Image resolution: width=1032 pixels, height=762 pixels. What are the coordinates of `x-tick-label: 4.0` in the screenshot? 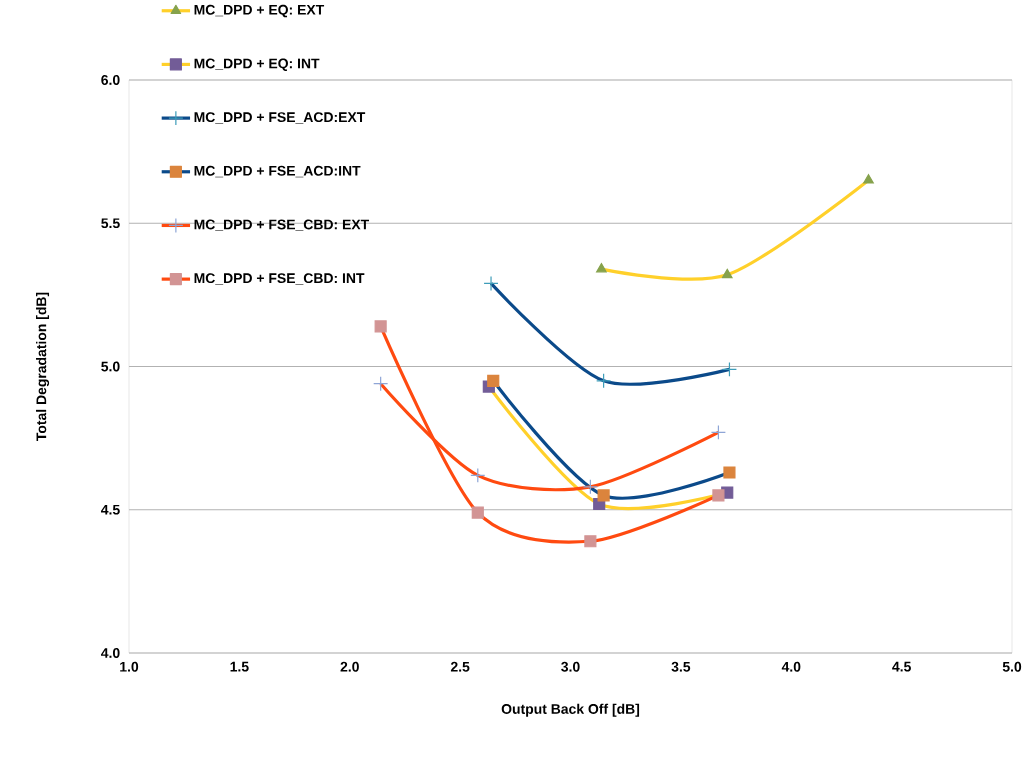 It's located at (791, 666).